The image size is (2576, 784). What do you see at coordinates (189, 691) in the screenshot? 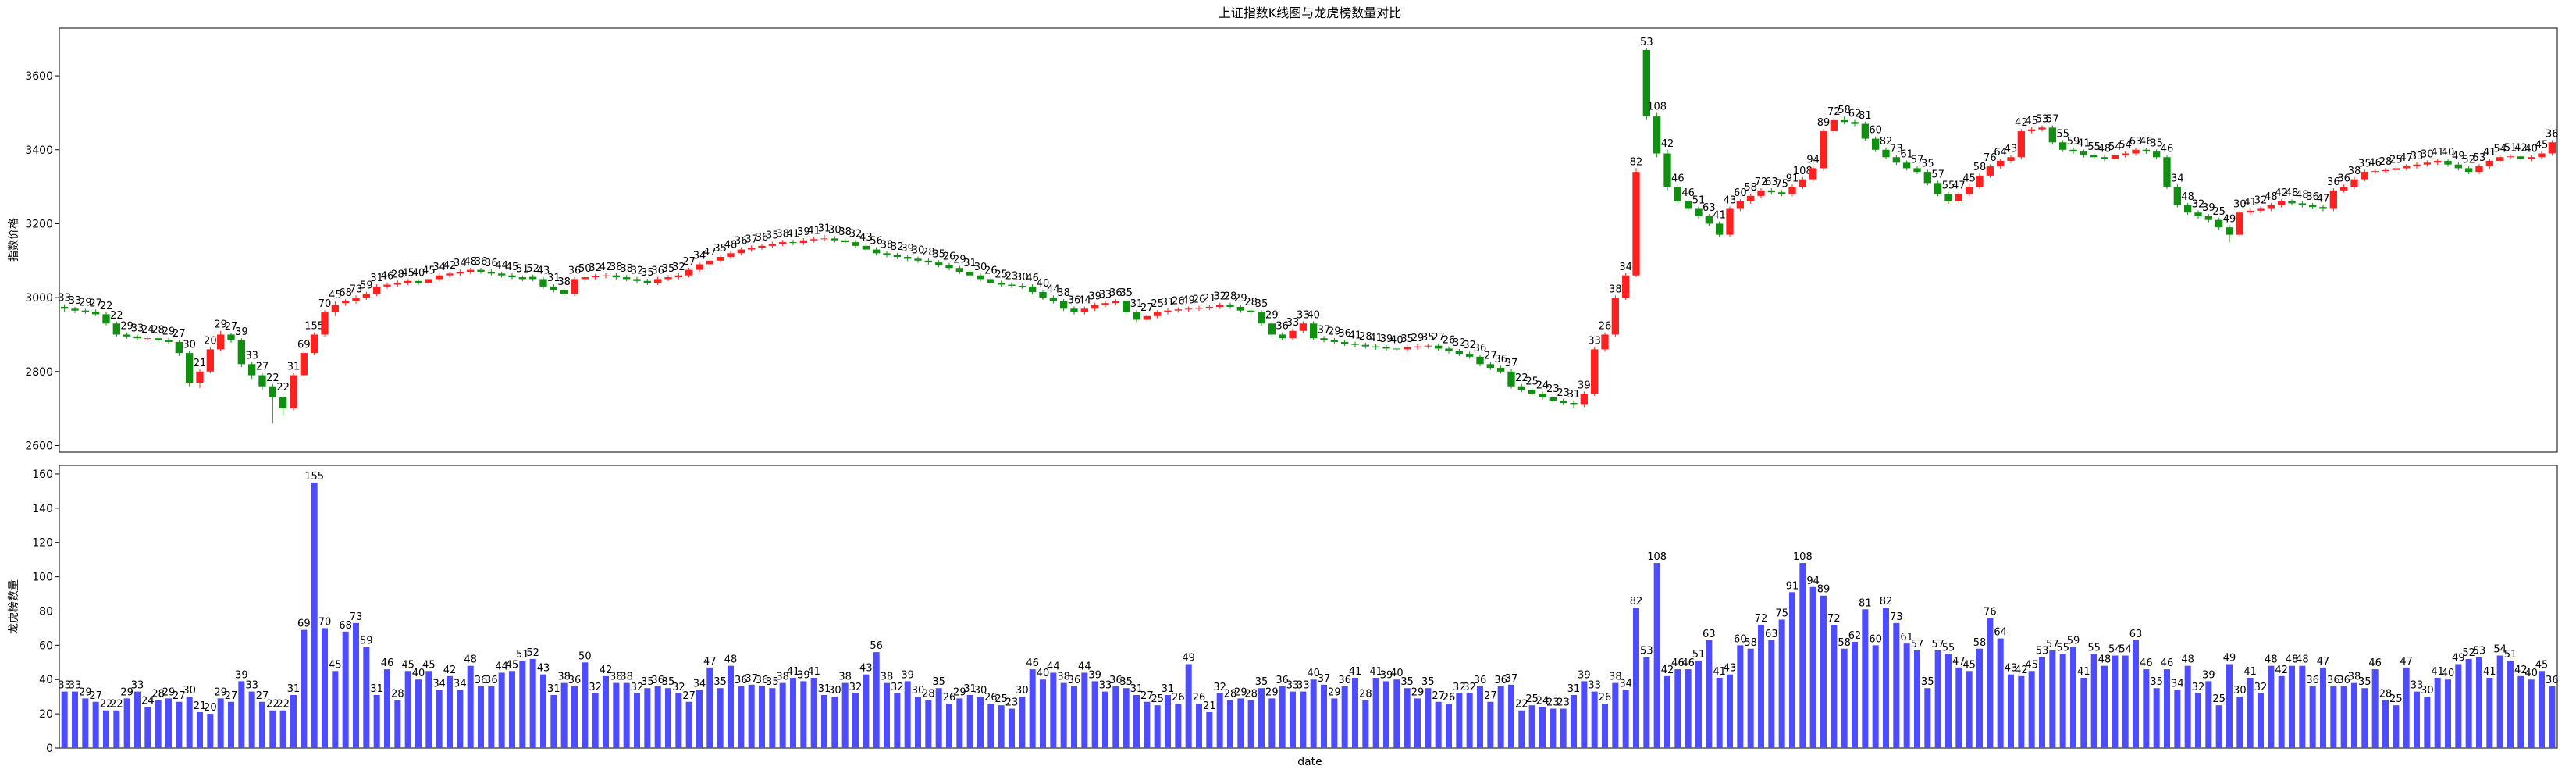
I see `bar-label: 30` at bounding box center [189, 691].